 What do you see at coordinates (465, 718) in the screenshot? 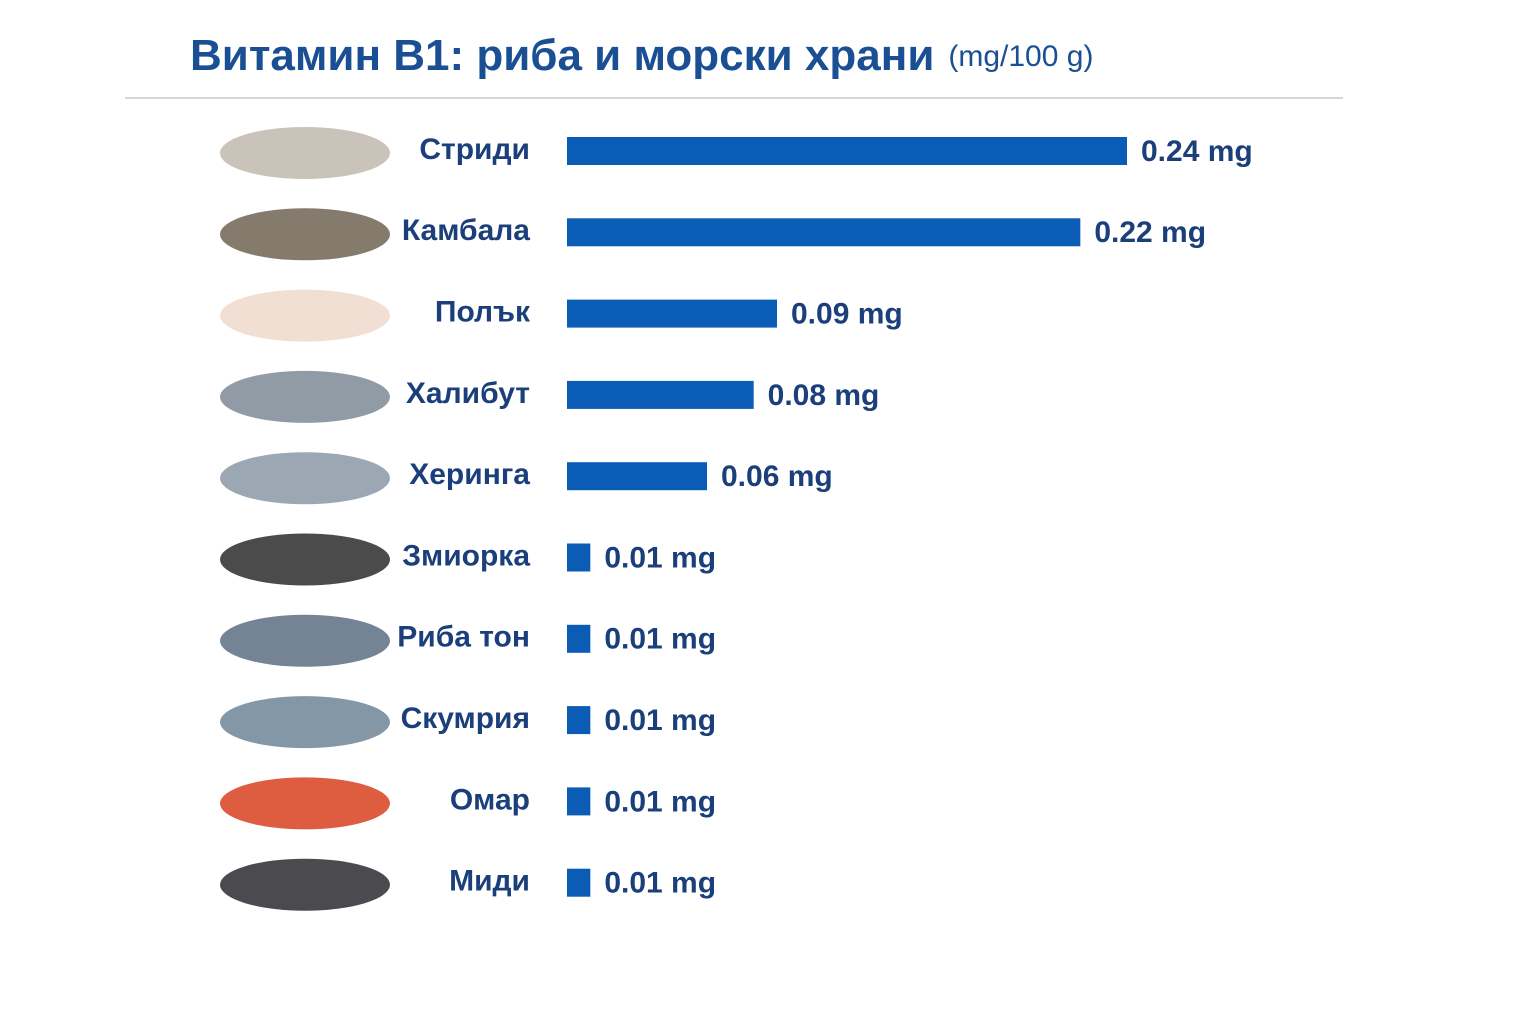
I see `category-label: Скумрия` at bounding box center [465, 718].